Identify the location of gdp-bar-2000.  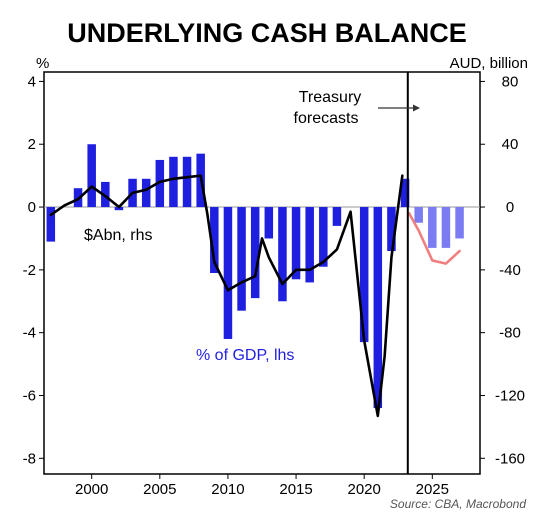
(91, 176).